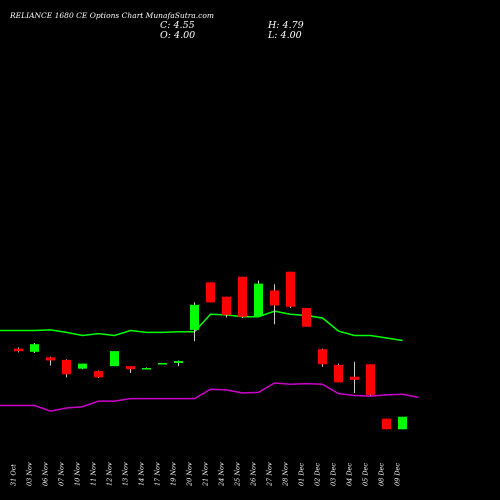 This screenshot has height=500, width=500. What do you see at coordinates (318, 474) in the screenshot?
I see `x-tick-label: 02 Dec` at bounding box center [318, 474].